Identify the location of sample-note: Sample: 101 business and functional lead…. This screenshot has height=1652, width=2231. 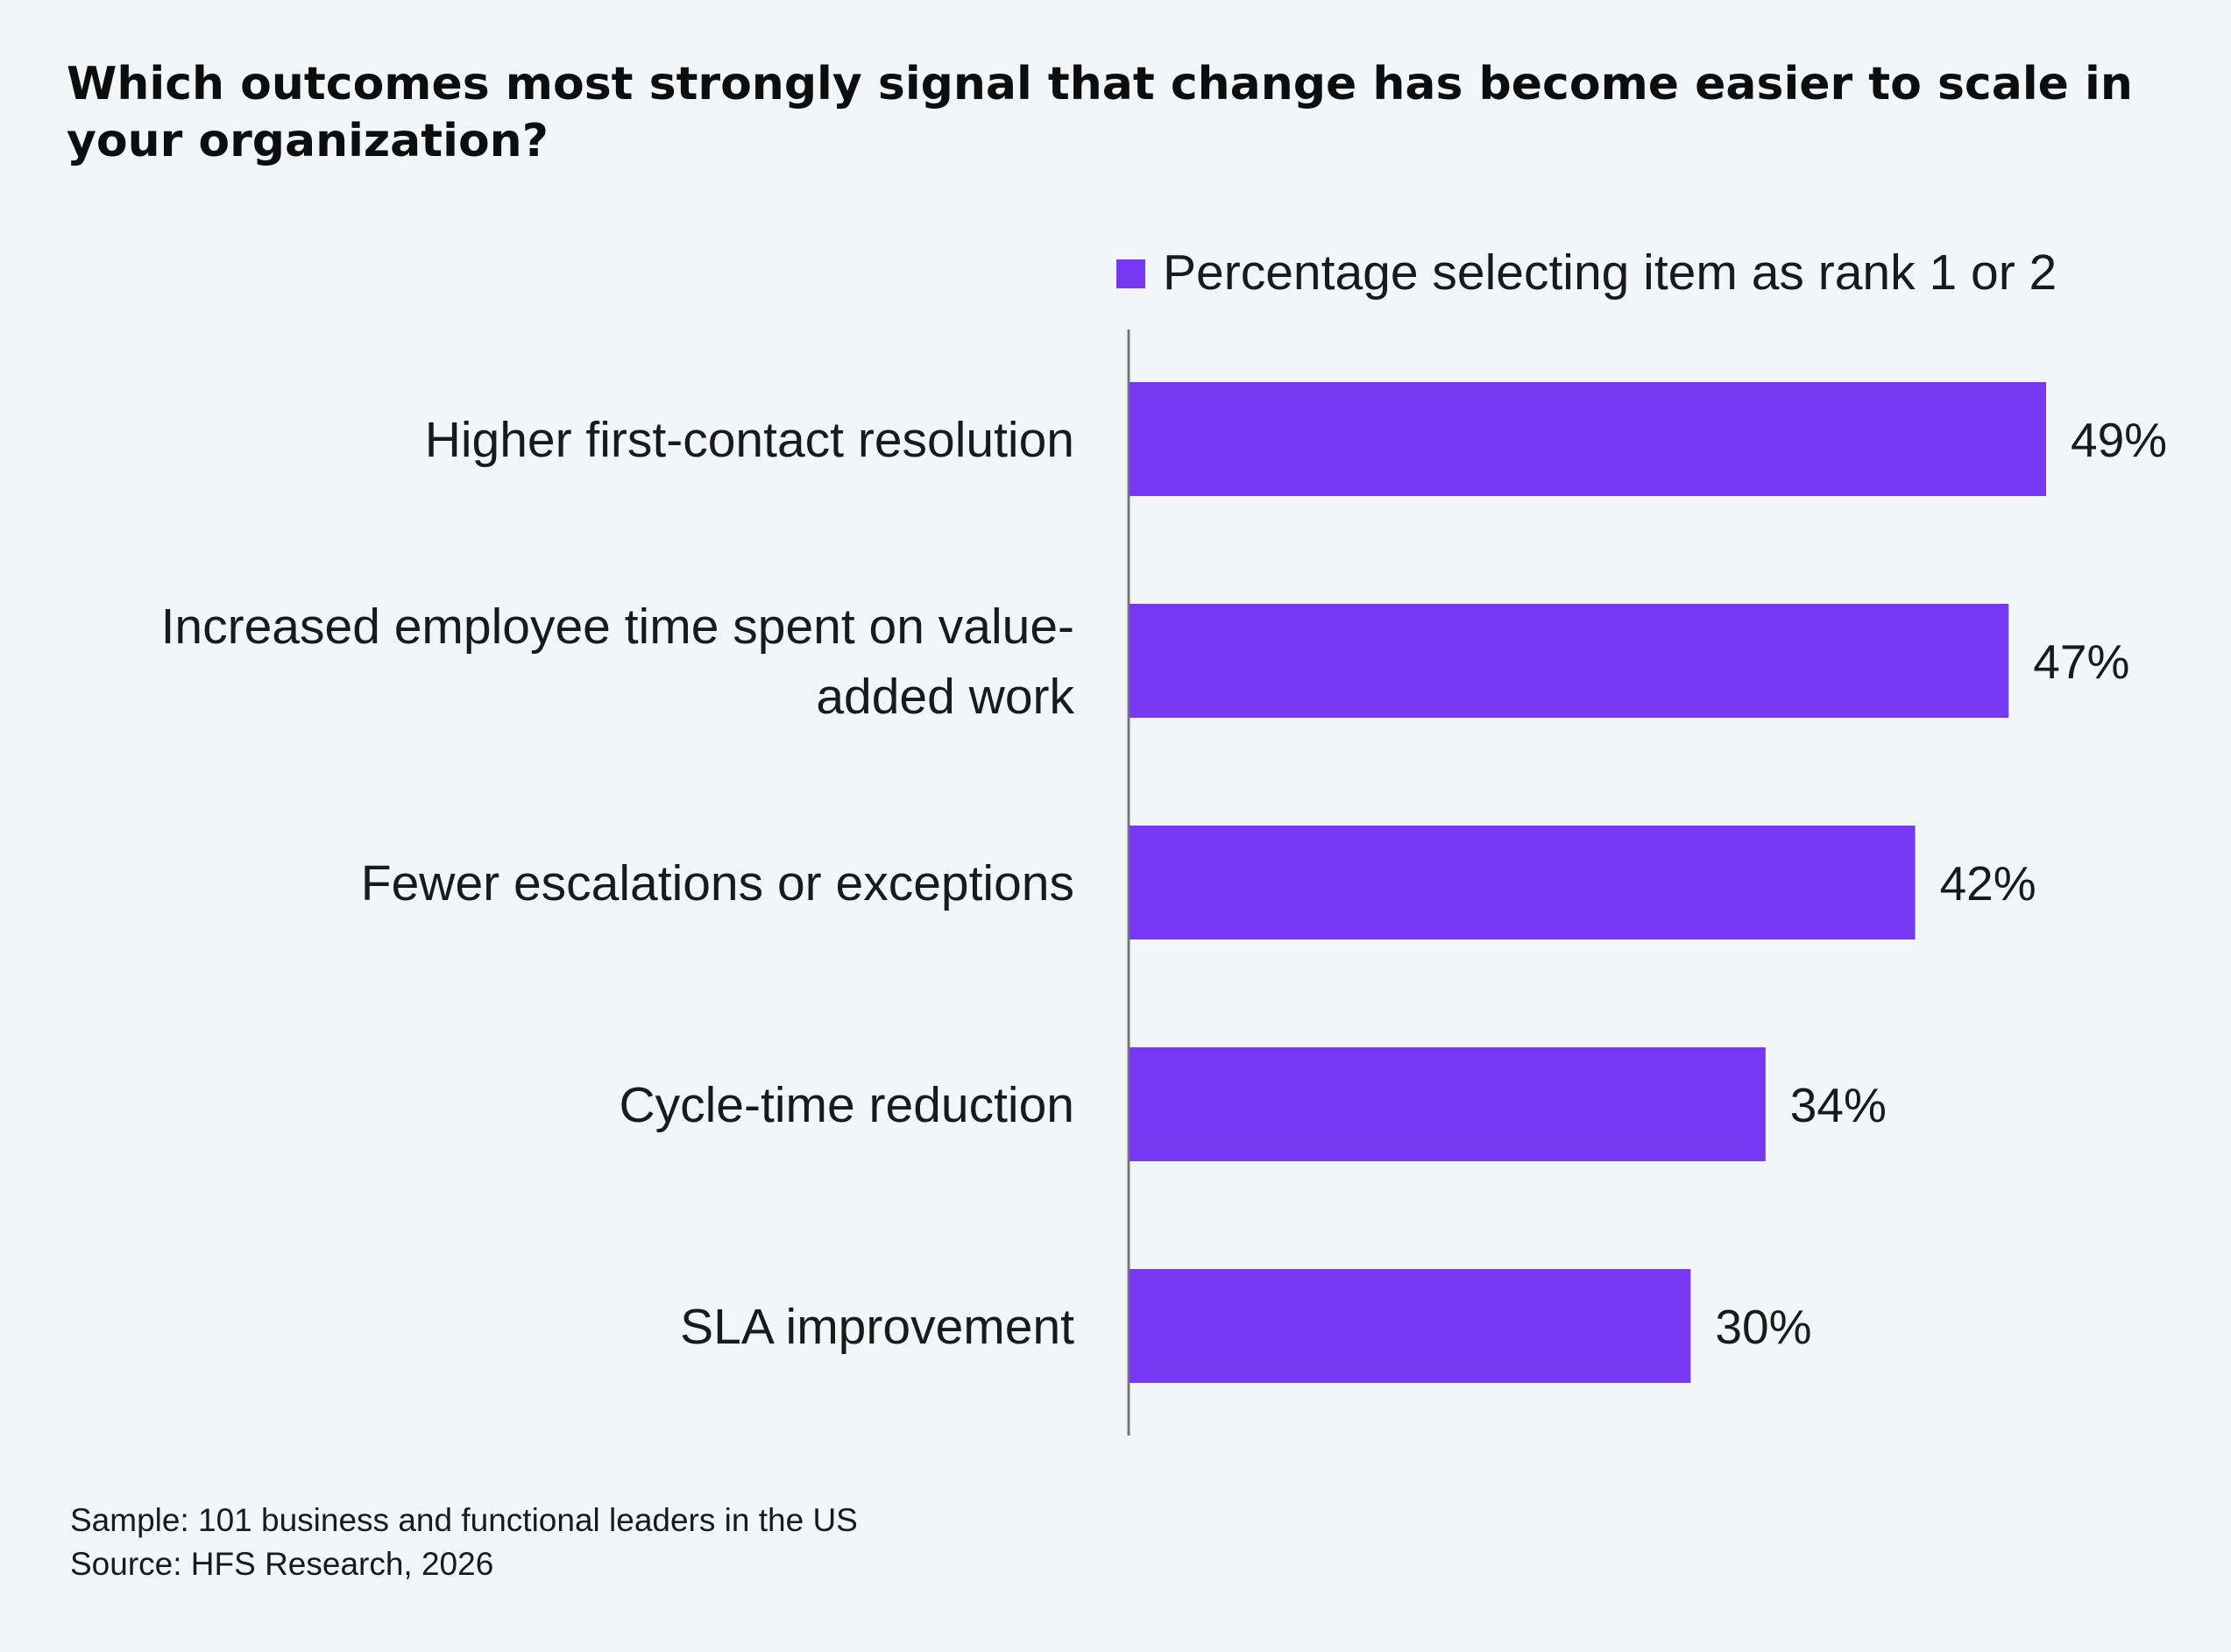
(464, 1520).